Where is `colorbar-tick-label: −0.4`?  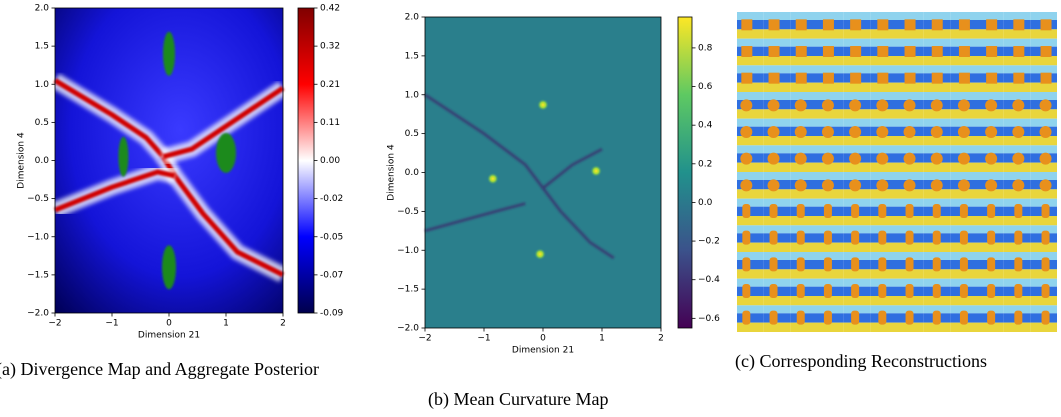 colorbar-tick-label: −0.4 is located at coordinates (709, 280).